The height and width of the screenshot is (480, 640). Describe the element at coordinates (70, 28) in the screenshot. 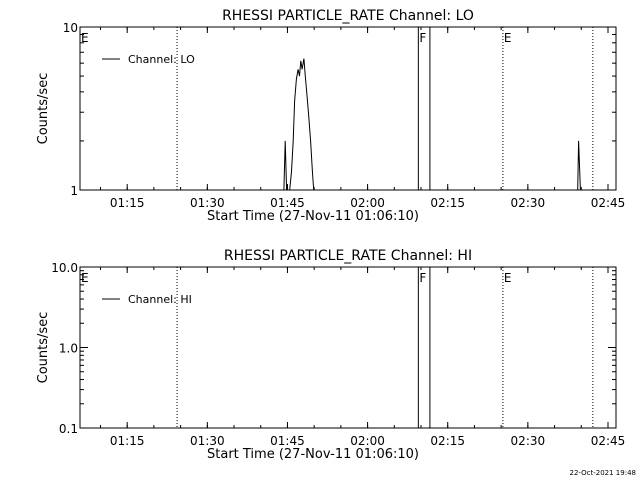

I see `y-tick-label: 10` at that location.